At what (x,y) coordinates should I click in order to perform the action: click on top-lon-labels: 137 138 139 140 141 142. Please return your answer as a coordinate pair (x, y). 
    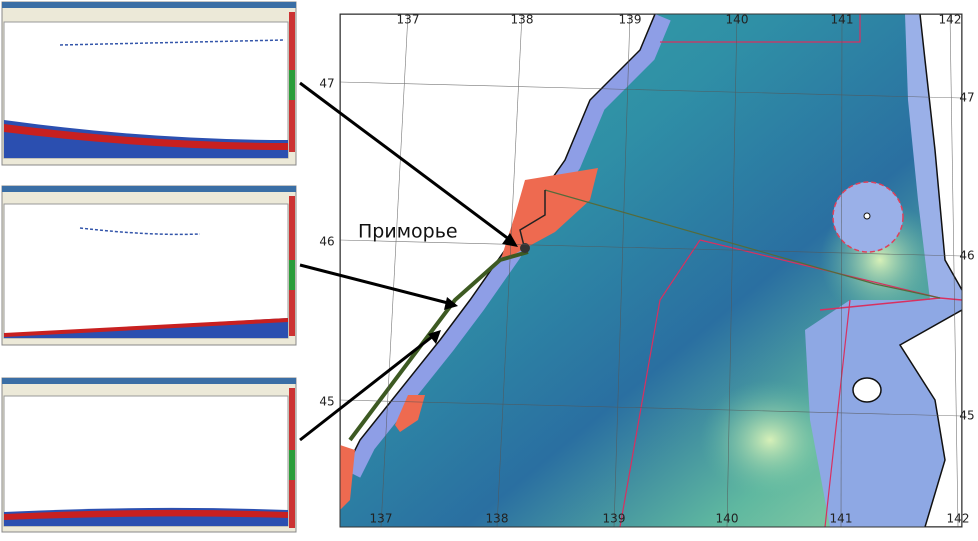
    Looking at the image, I should click on (679, 20).